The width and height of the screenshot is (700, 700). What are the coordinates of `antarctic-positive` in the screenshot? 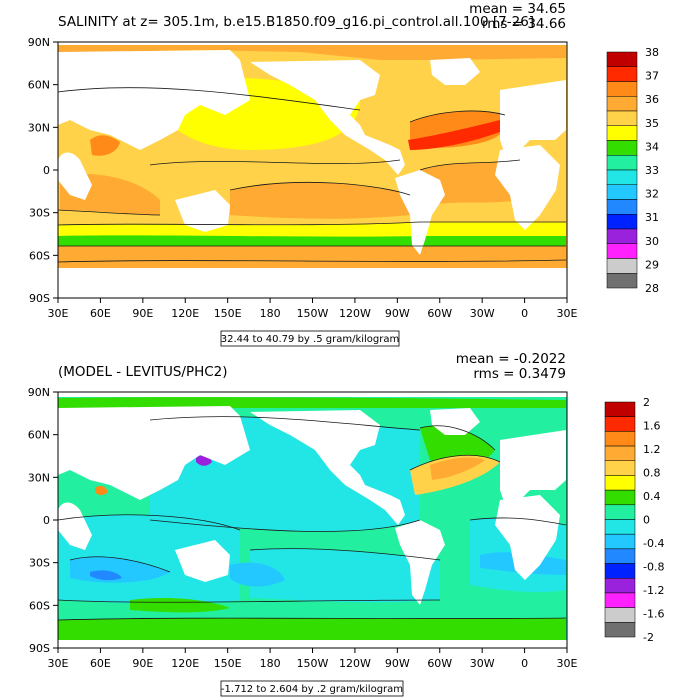 It's located at (312, 629).